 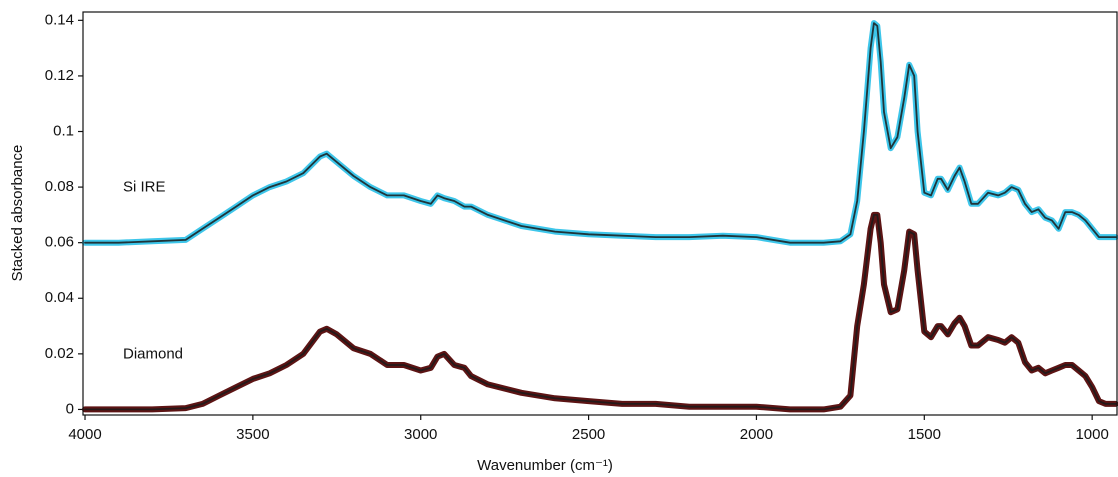 What do you see at coordinates (588, 434) in the screenshot?
I see `x-tick-label: 2500` at bounding box center [588, 434].